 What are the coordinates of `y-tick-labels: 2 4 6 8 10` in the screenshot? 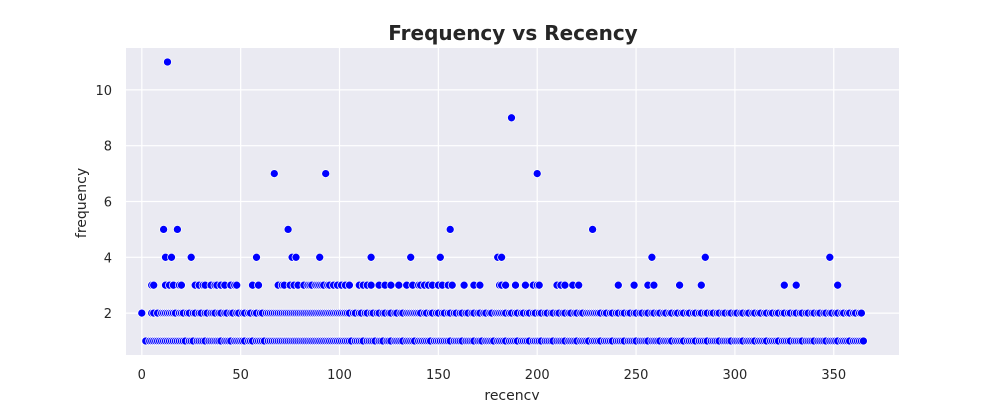 It's located at (103, 203).